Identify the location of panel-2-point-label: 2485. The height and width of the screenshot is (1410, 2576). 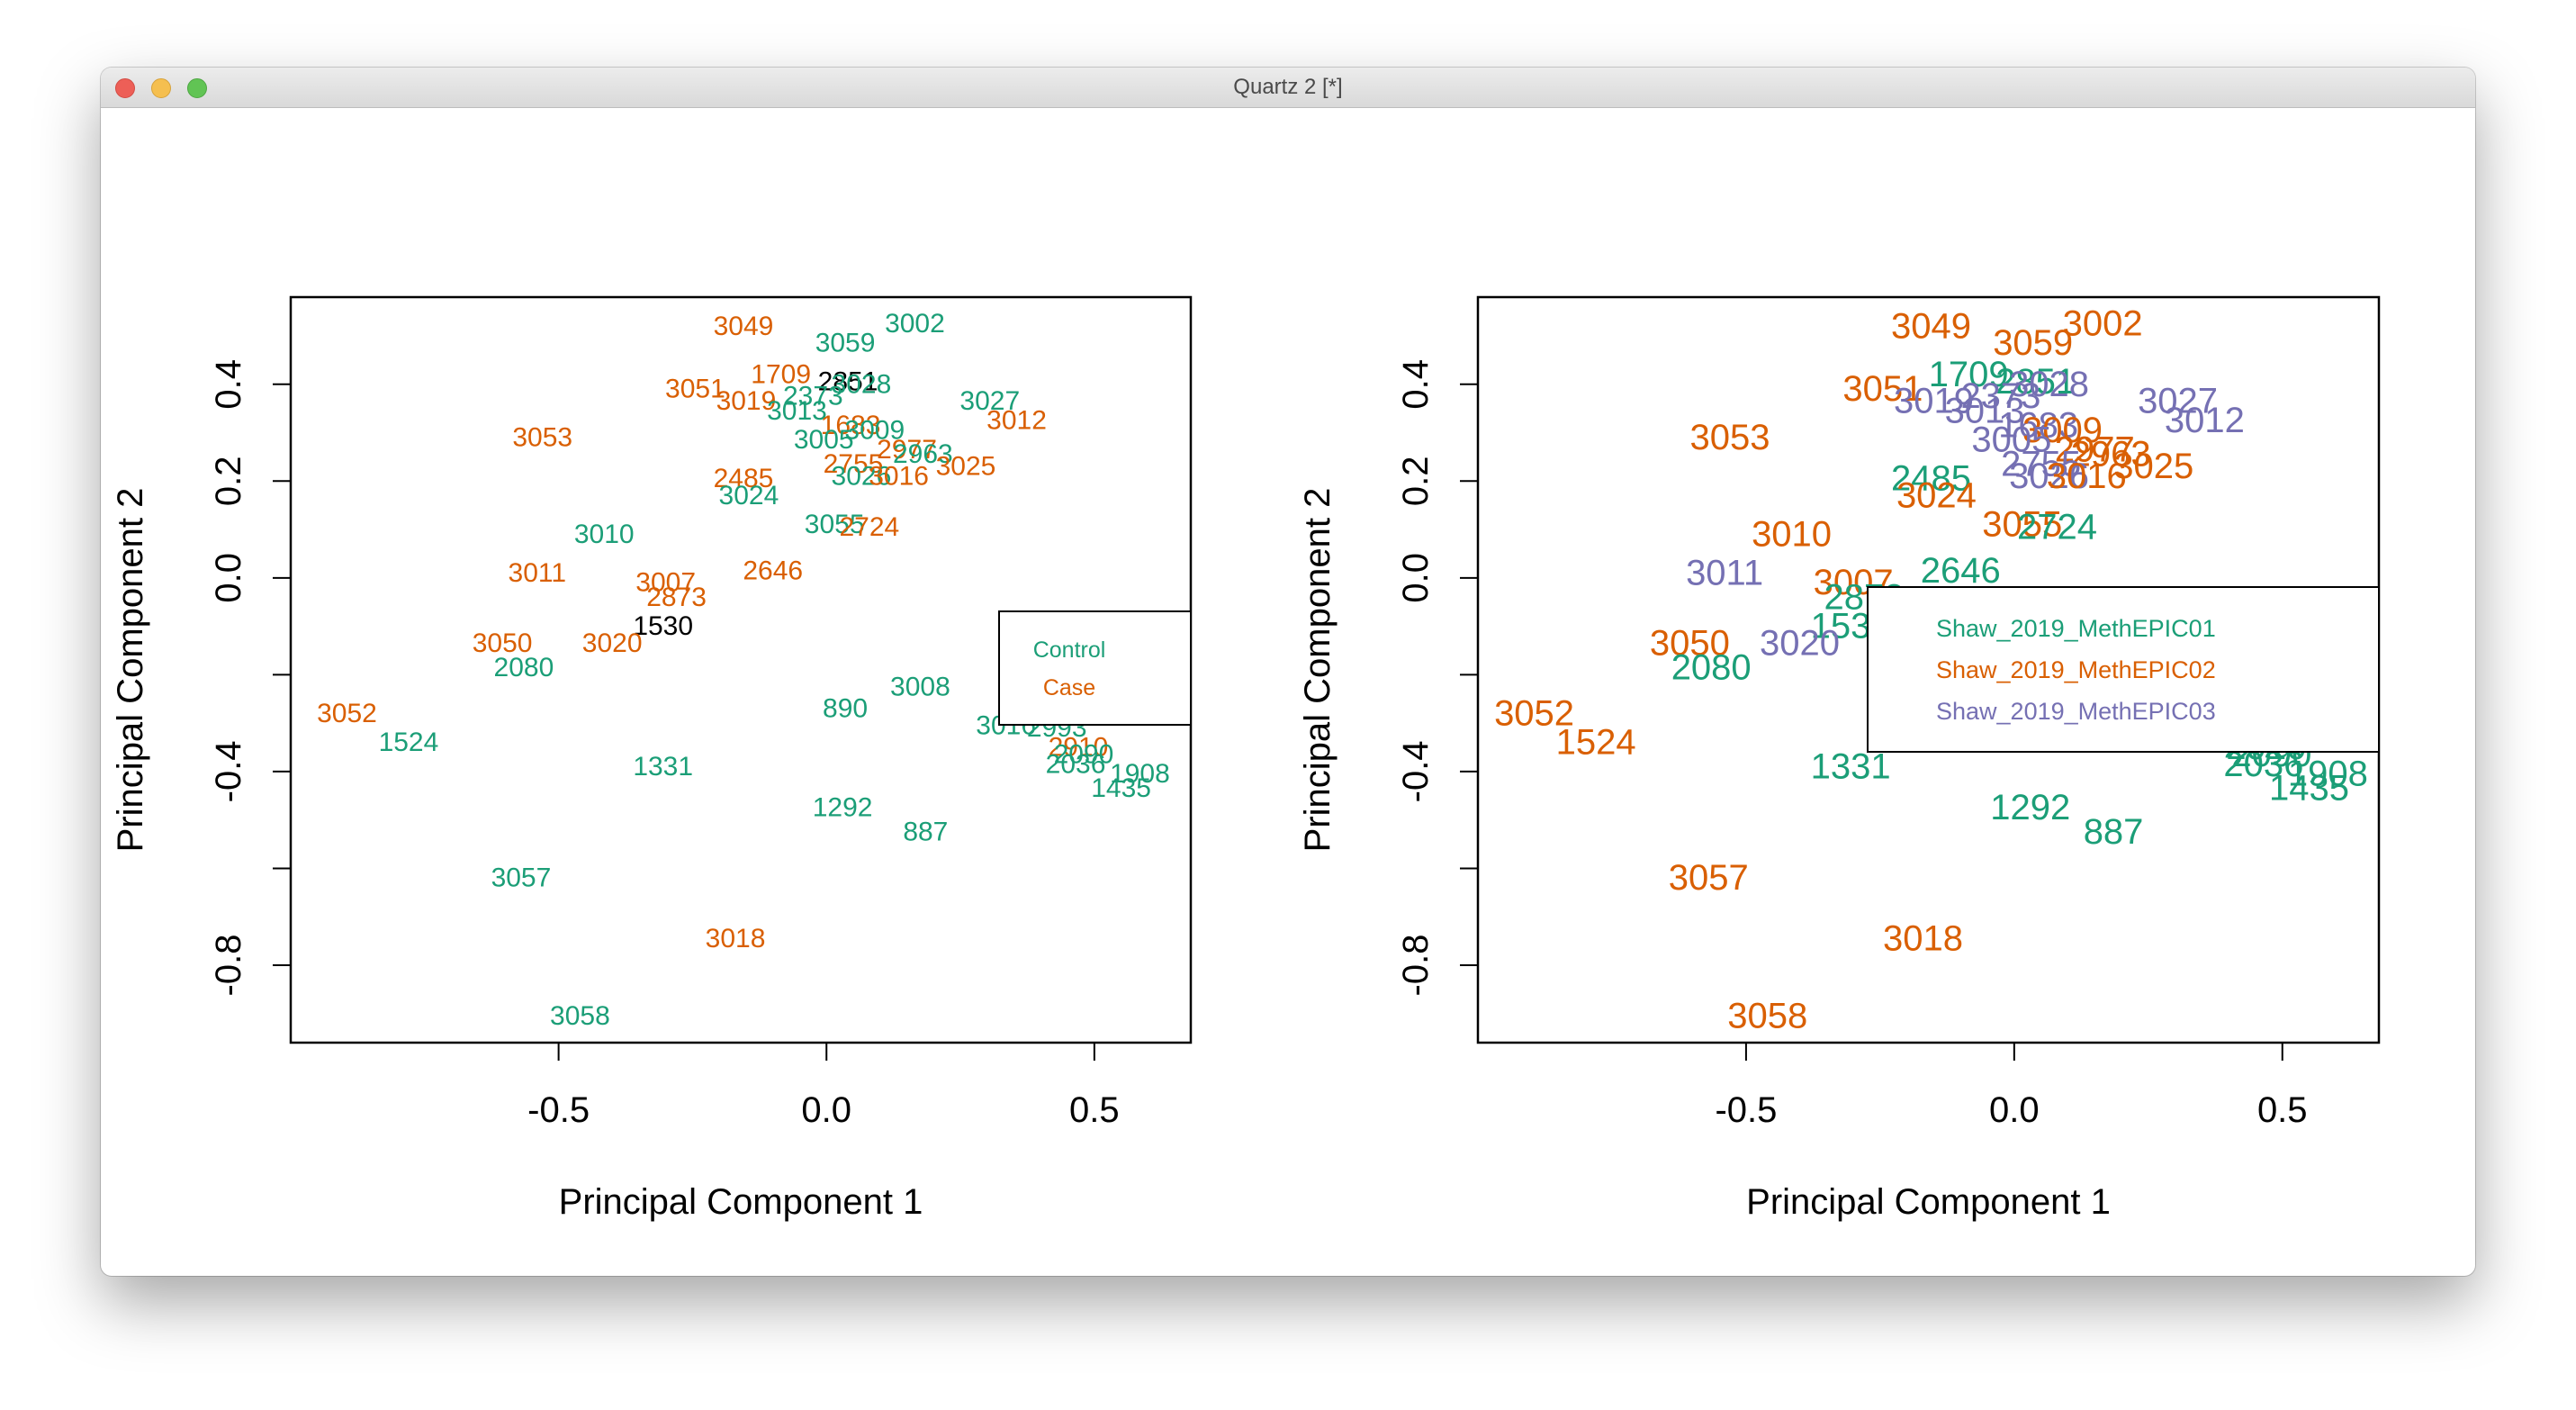
(1931, 479).